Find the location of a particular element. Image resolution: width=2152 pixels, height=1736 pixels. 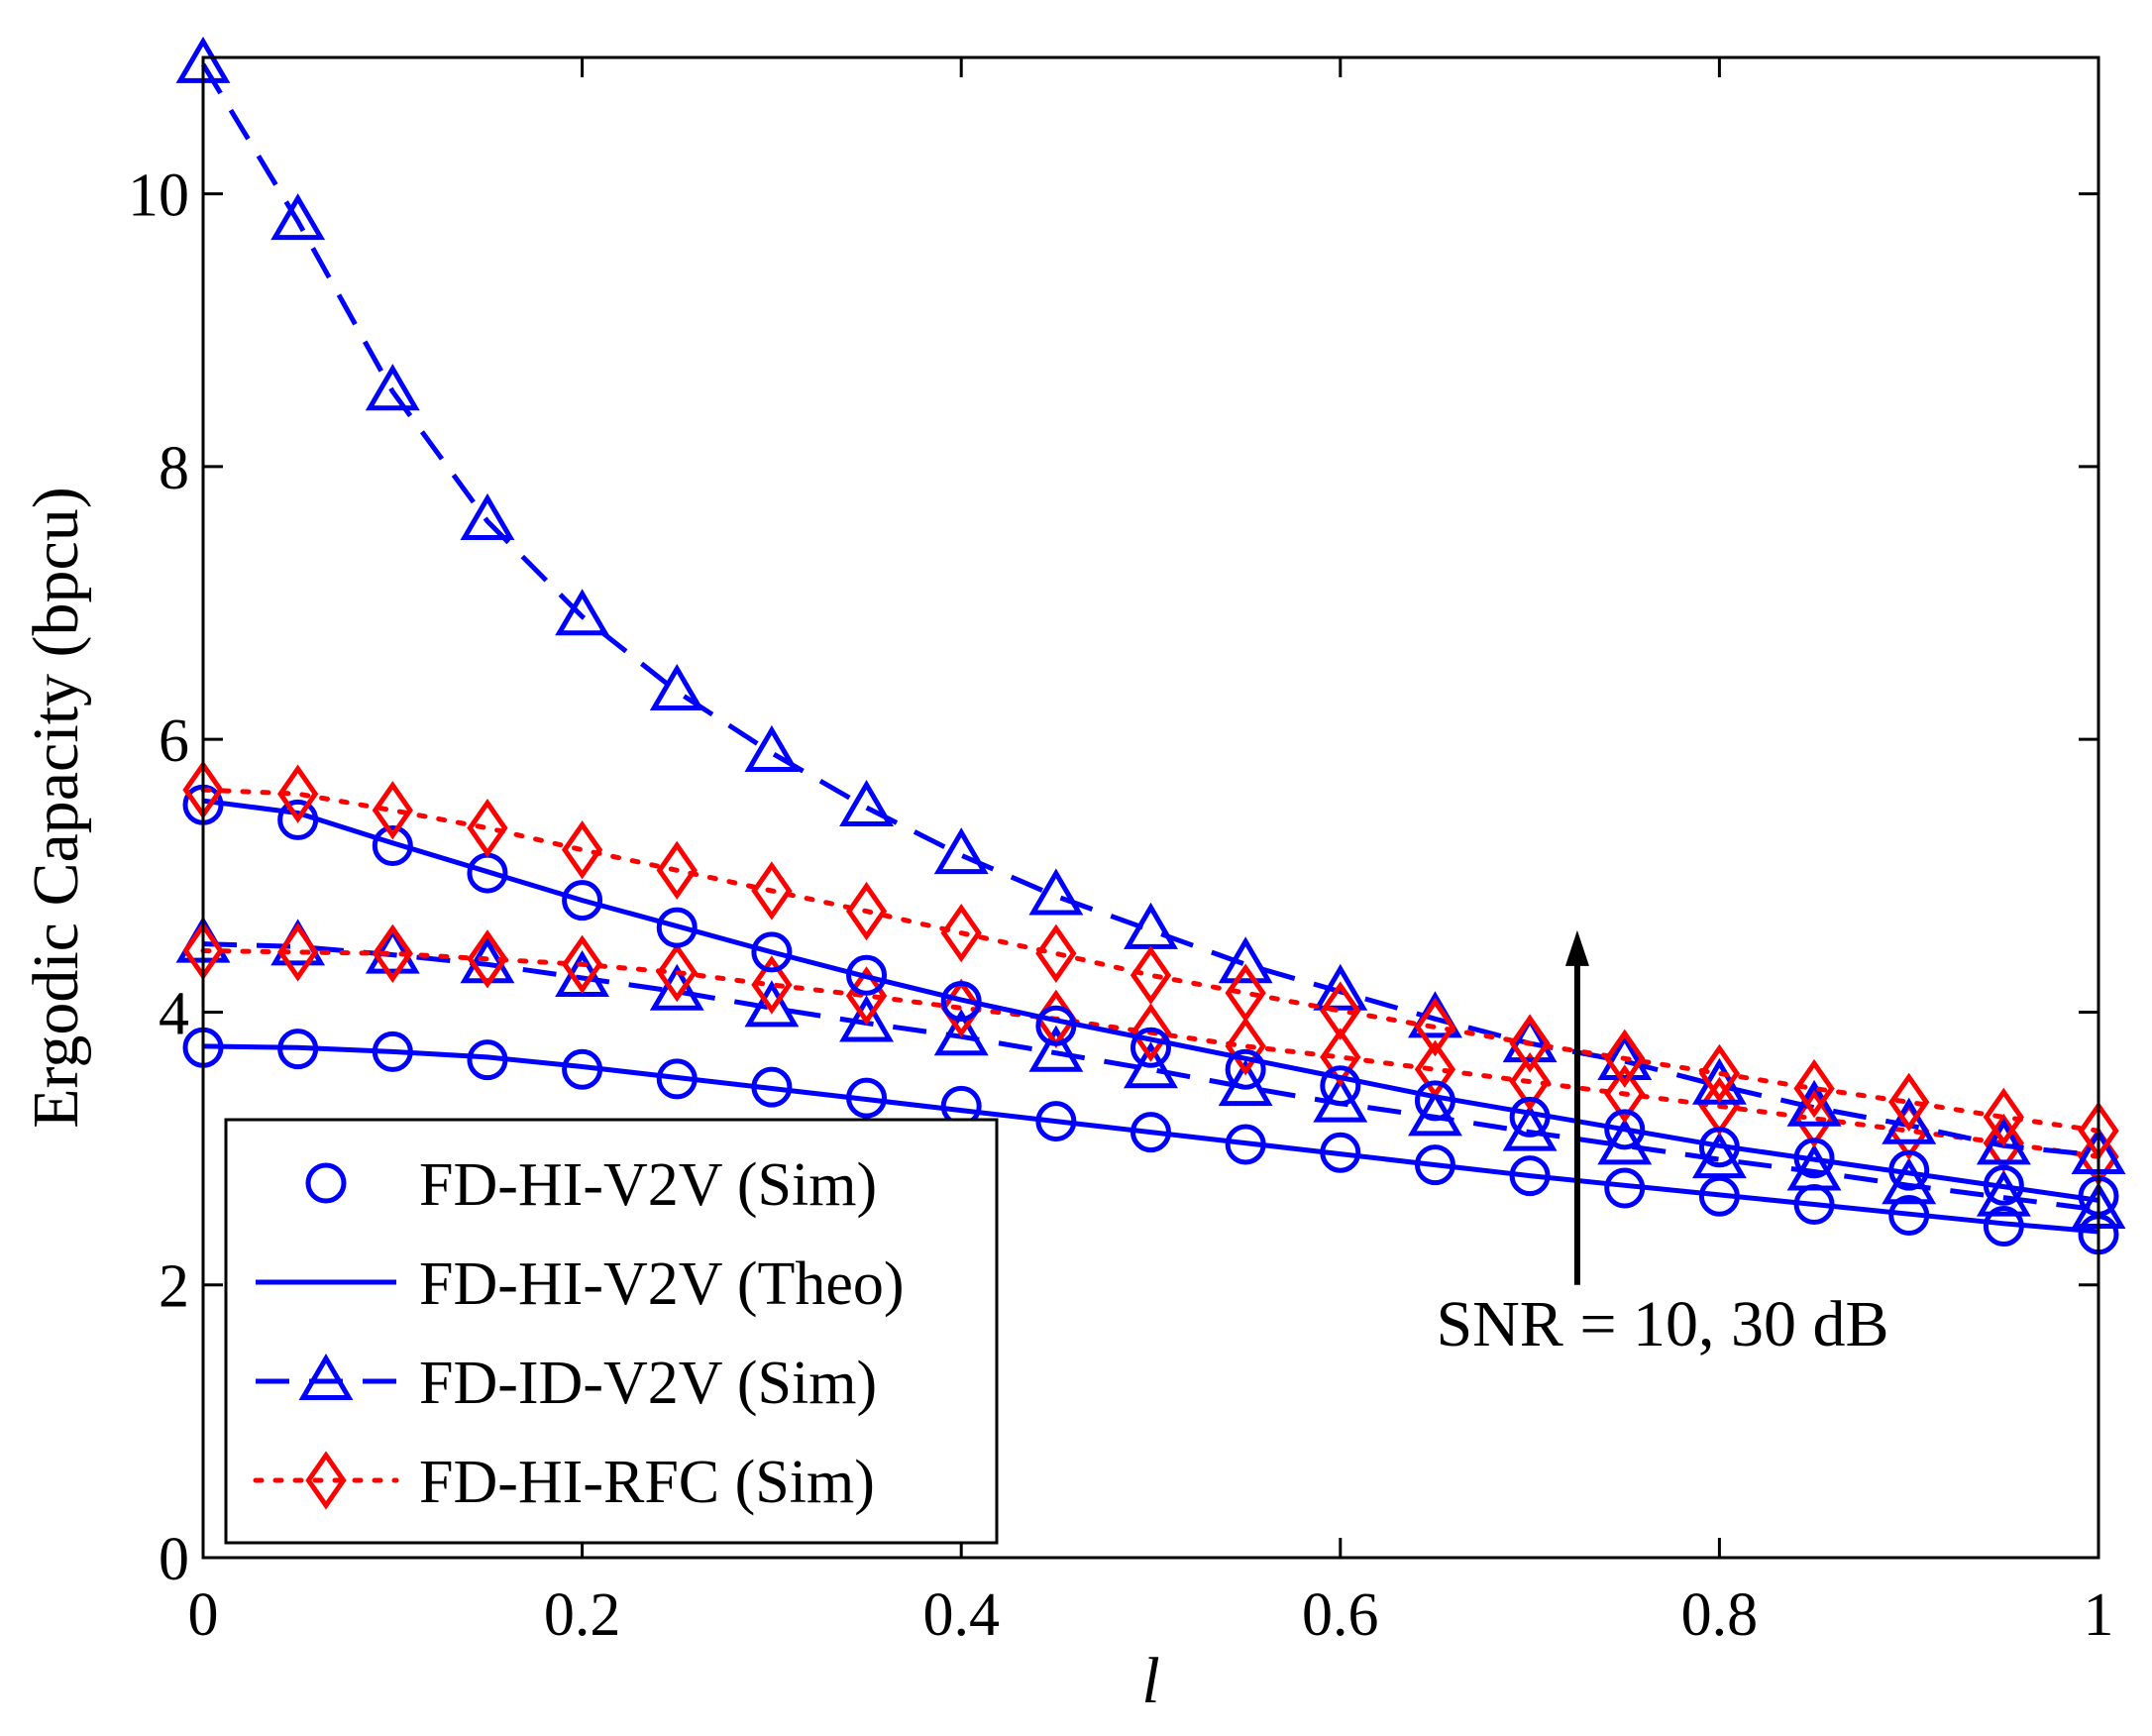

x-axis-label: l is located at coordinates (1150, 1681).